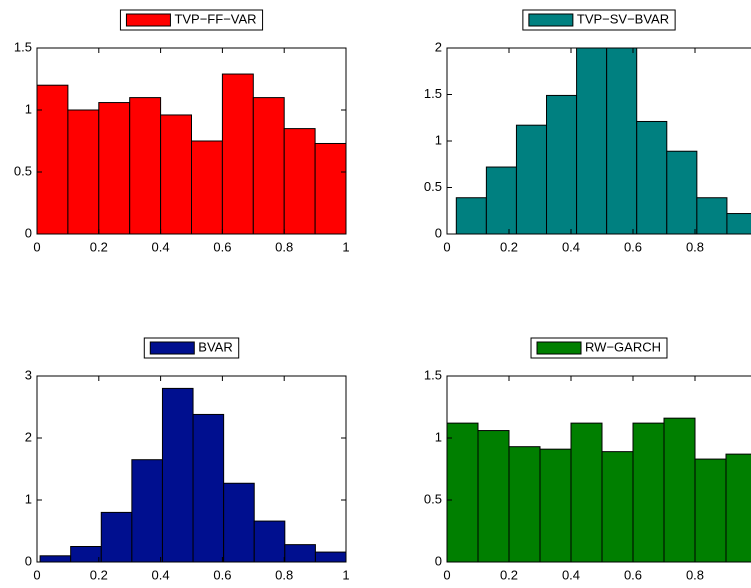 The width and height of the screenshot is (751, 588). Describe the element at coordinates (215, 346) in the screenshot. I see `legend-label: BVAR` at that location.